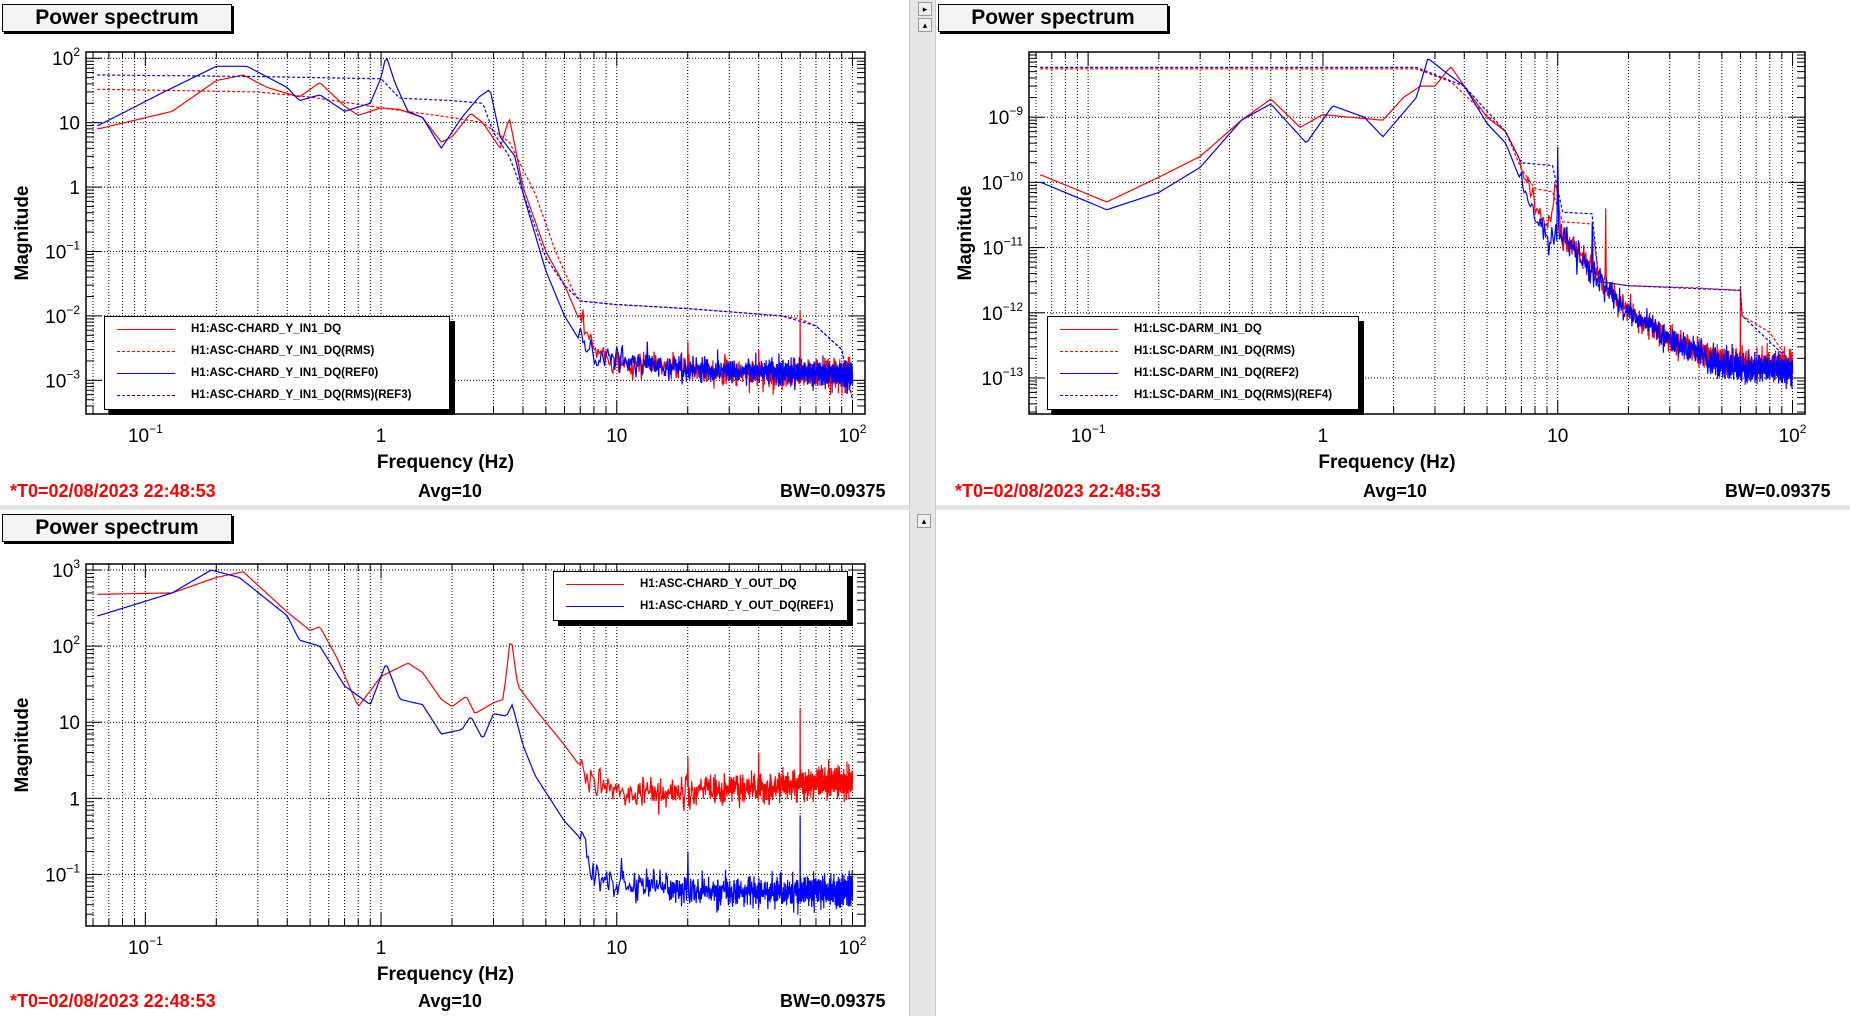 The image size is (1850, 1016). I want to click on legend-entry: H1:ASC-CHARD_Y_IN1_DQ, so click(277, 329).